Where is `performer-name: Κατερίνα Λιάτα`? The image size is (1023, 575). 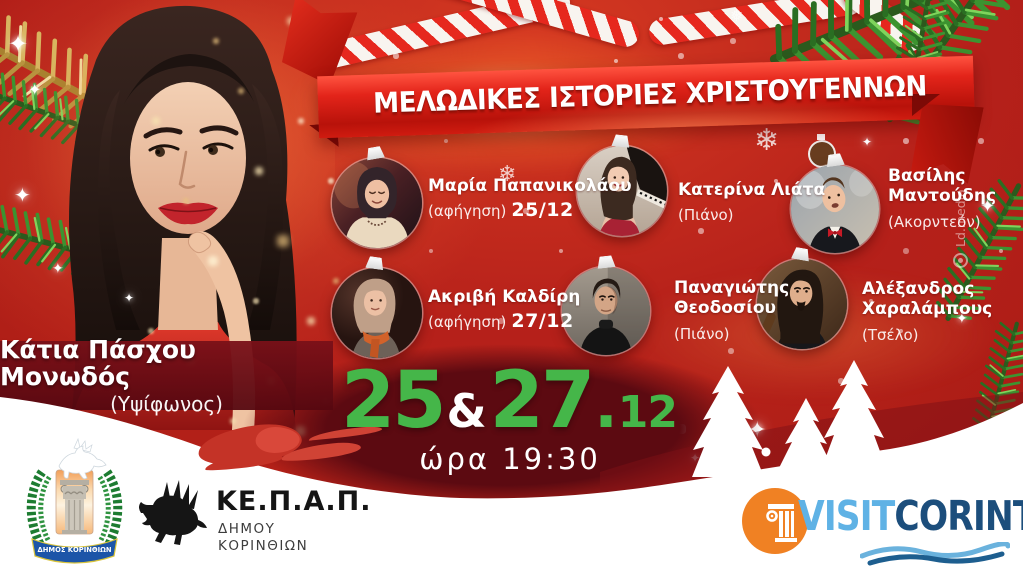
performer-name: Κατερίνα Λιάτα is located at coordinates (752, 190).